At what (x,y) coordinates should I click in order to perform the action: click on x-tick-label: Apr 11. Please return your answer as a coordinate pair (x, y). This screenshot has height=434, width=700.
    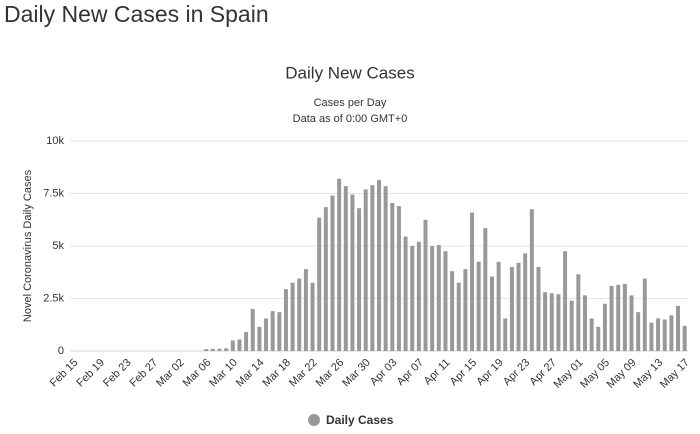
    Looking at the image, I should click on (437, 372).